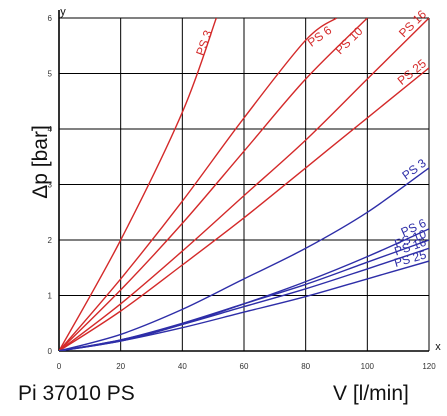 The height and width of the screenshot is (416, 447). I want to click on y-tick-label: 3, so click(50, 185).